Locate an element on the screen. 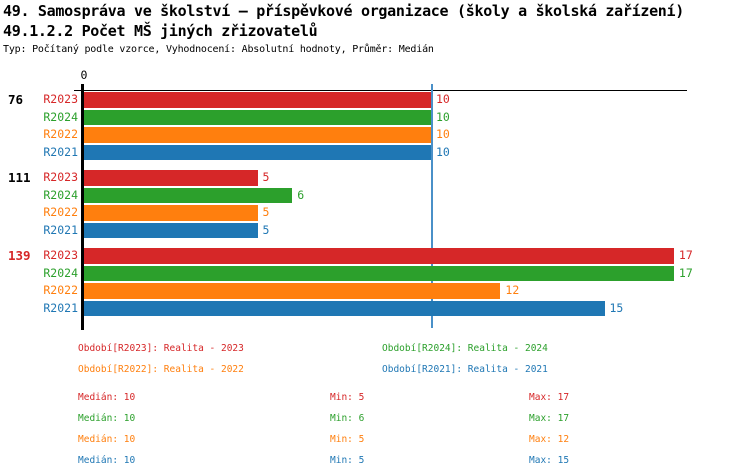  stat-median-r2021: Medián: 10 is located at coordinates (107, 460).